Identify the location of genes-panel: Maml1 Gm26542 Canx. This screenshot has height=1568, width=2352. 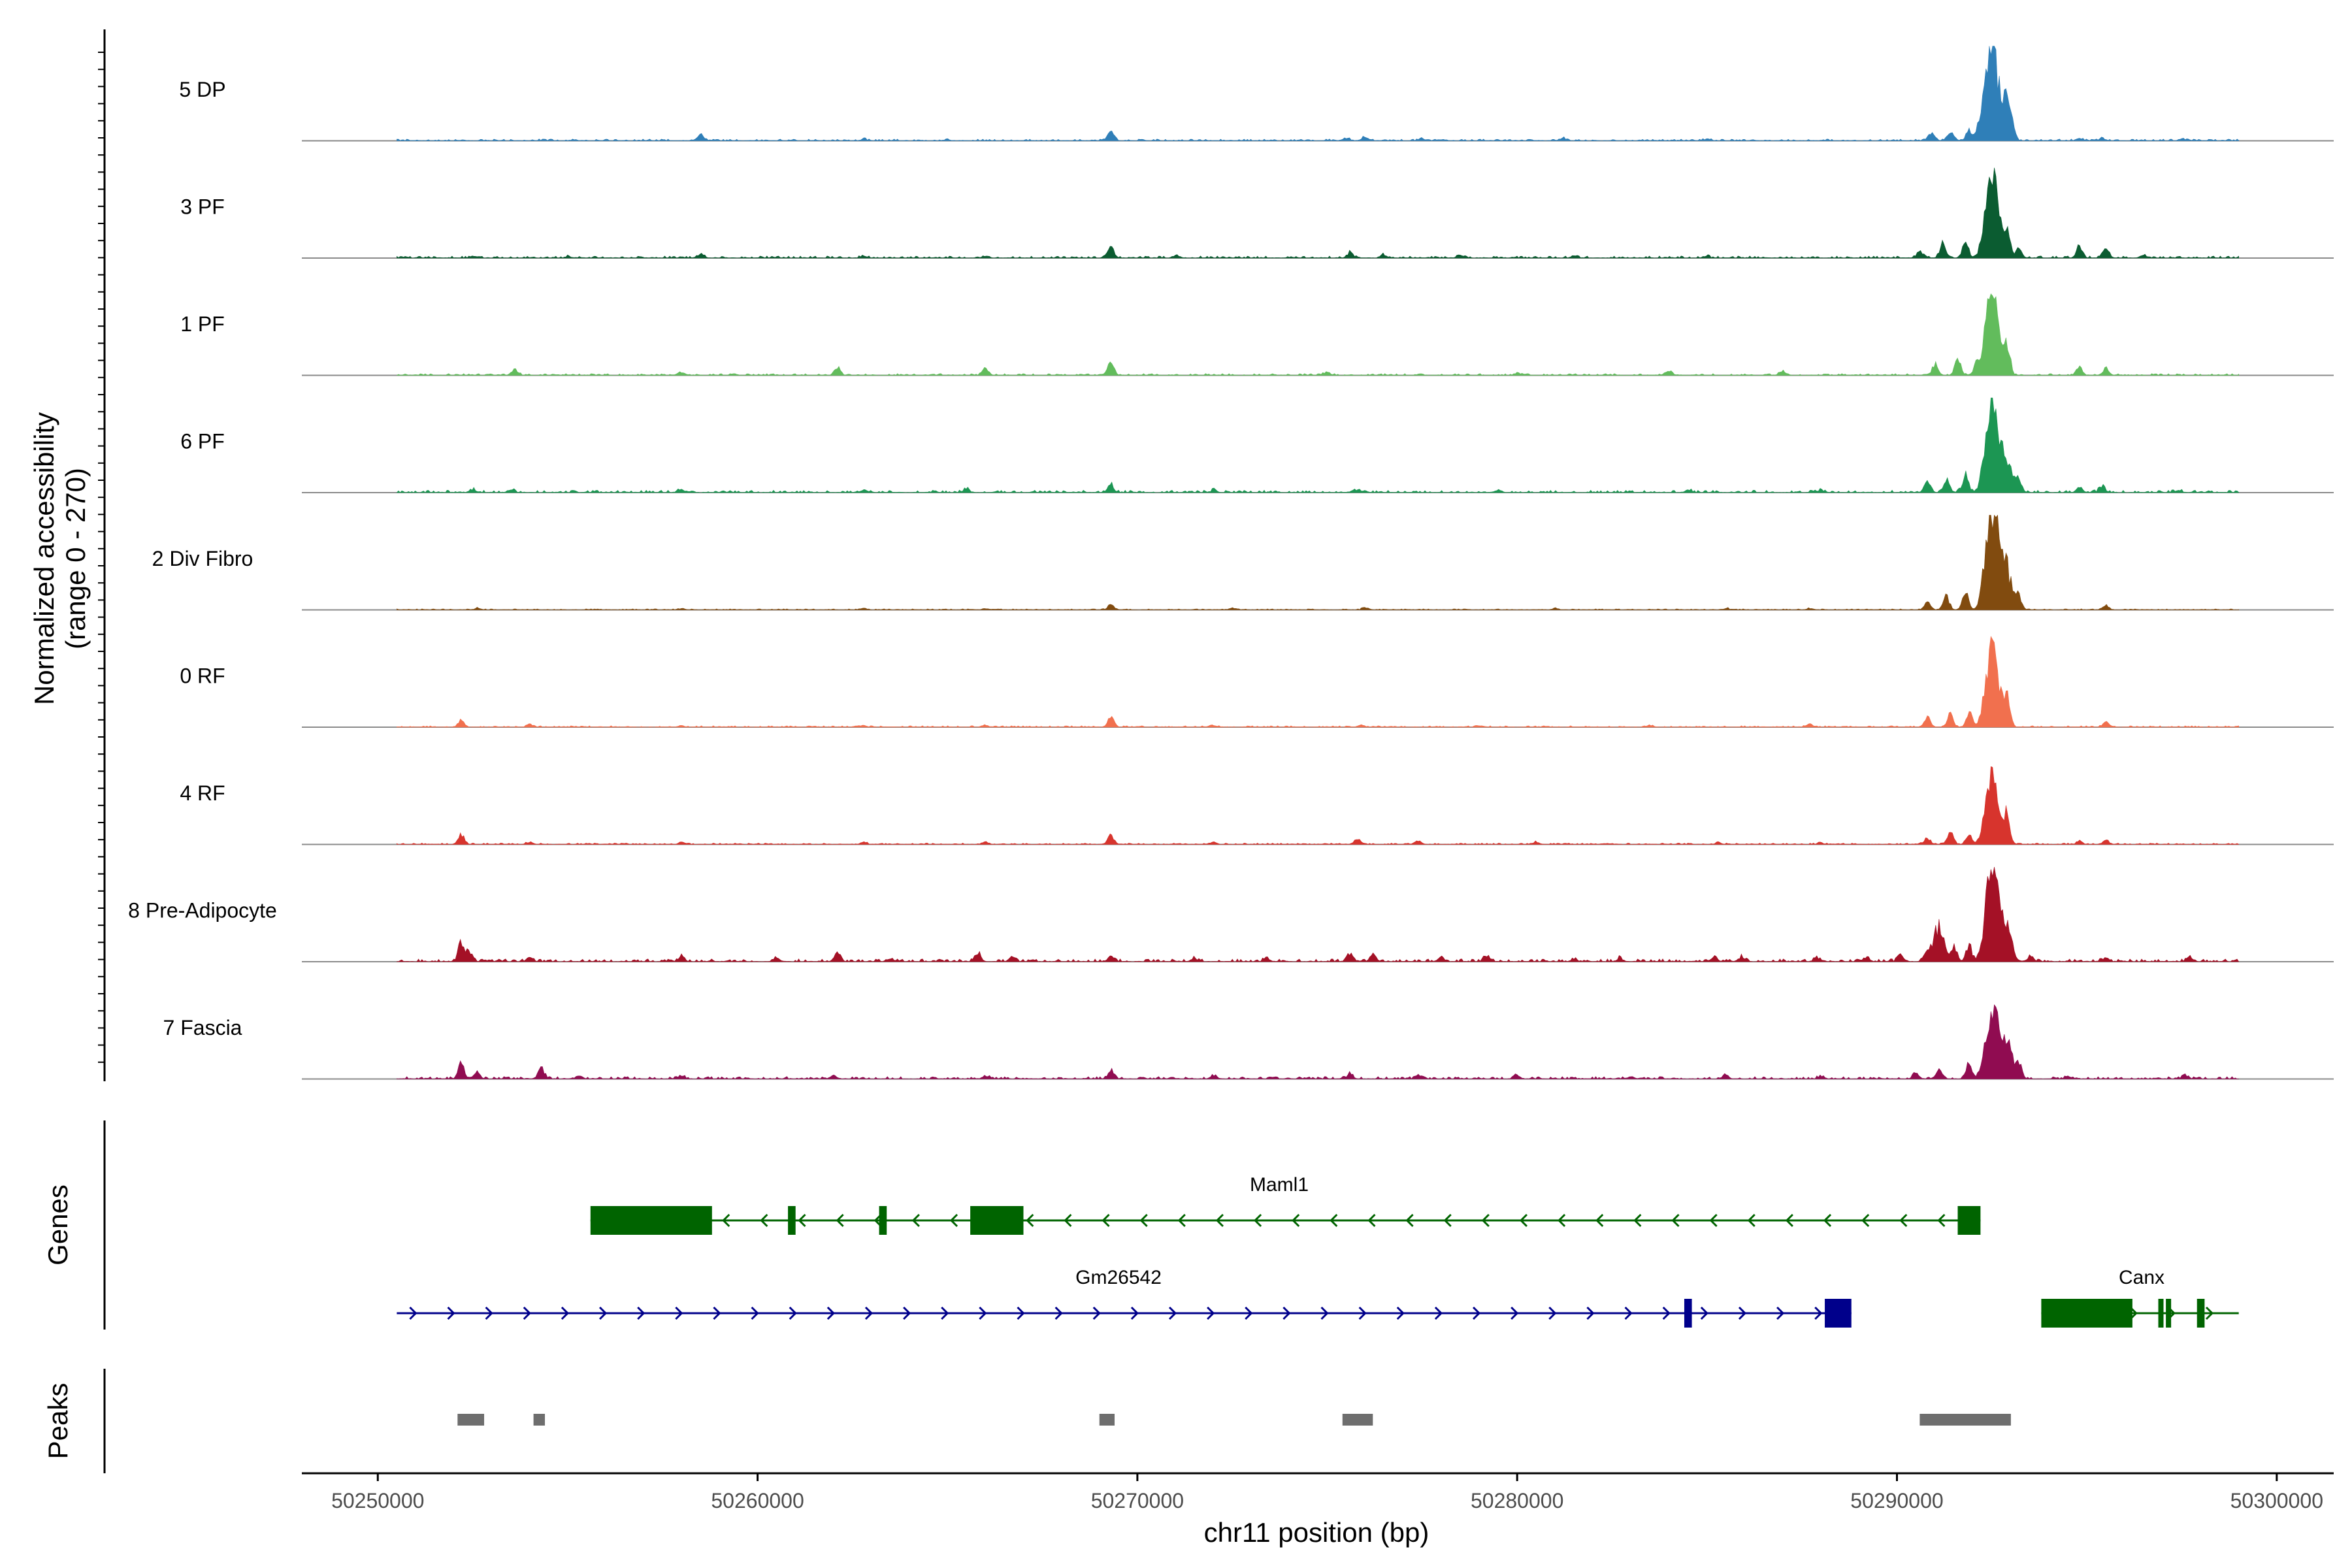
(1171, 1225).